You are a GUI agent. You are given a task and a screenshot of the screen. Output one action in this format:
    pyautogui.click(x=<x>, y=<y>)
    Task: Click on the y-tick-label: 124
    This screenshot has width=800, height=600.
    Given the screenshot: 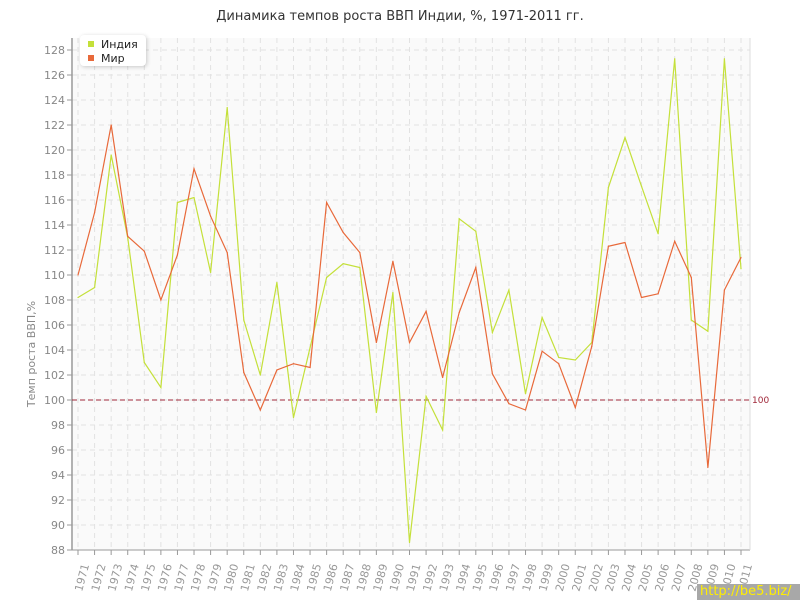 What is the action you would take?
    pyautogui.click(x=54, y=100)
    